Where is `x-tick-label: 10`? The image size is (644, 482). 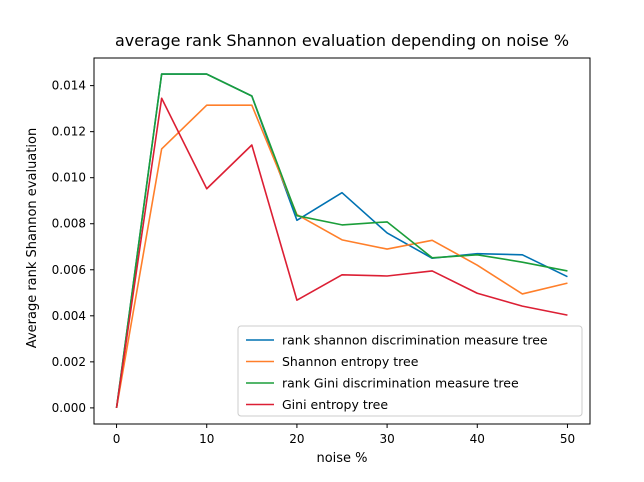 x-tick-label: 10 is located at coordinates (206, 439).